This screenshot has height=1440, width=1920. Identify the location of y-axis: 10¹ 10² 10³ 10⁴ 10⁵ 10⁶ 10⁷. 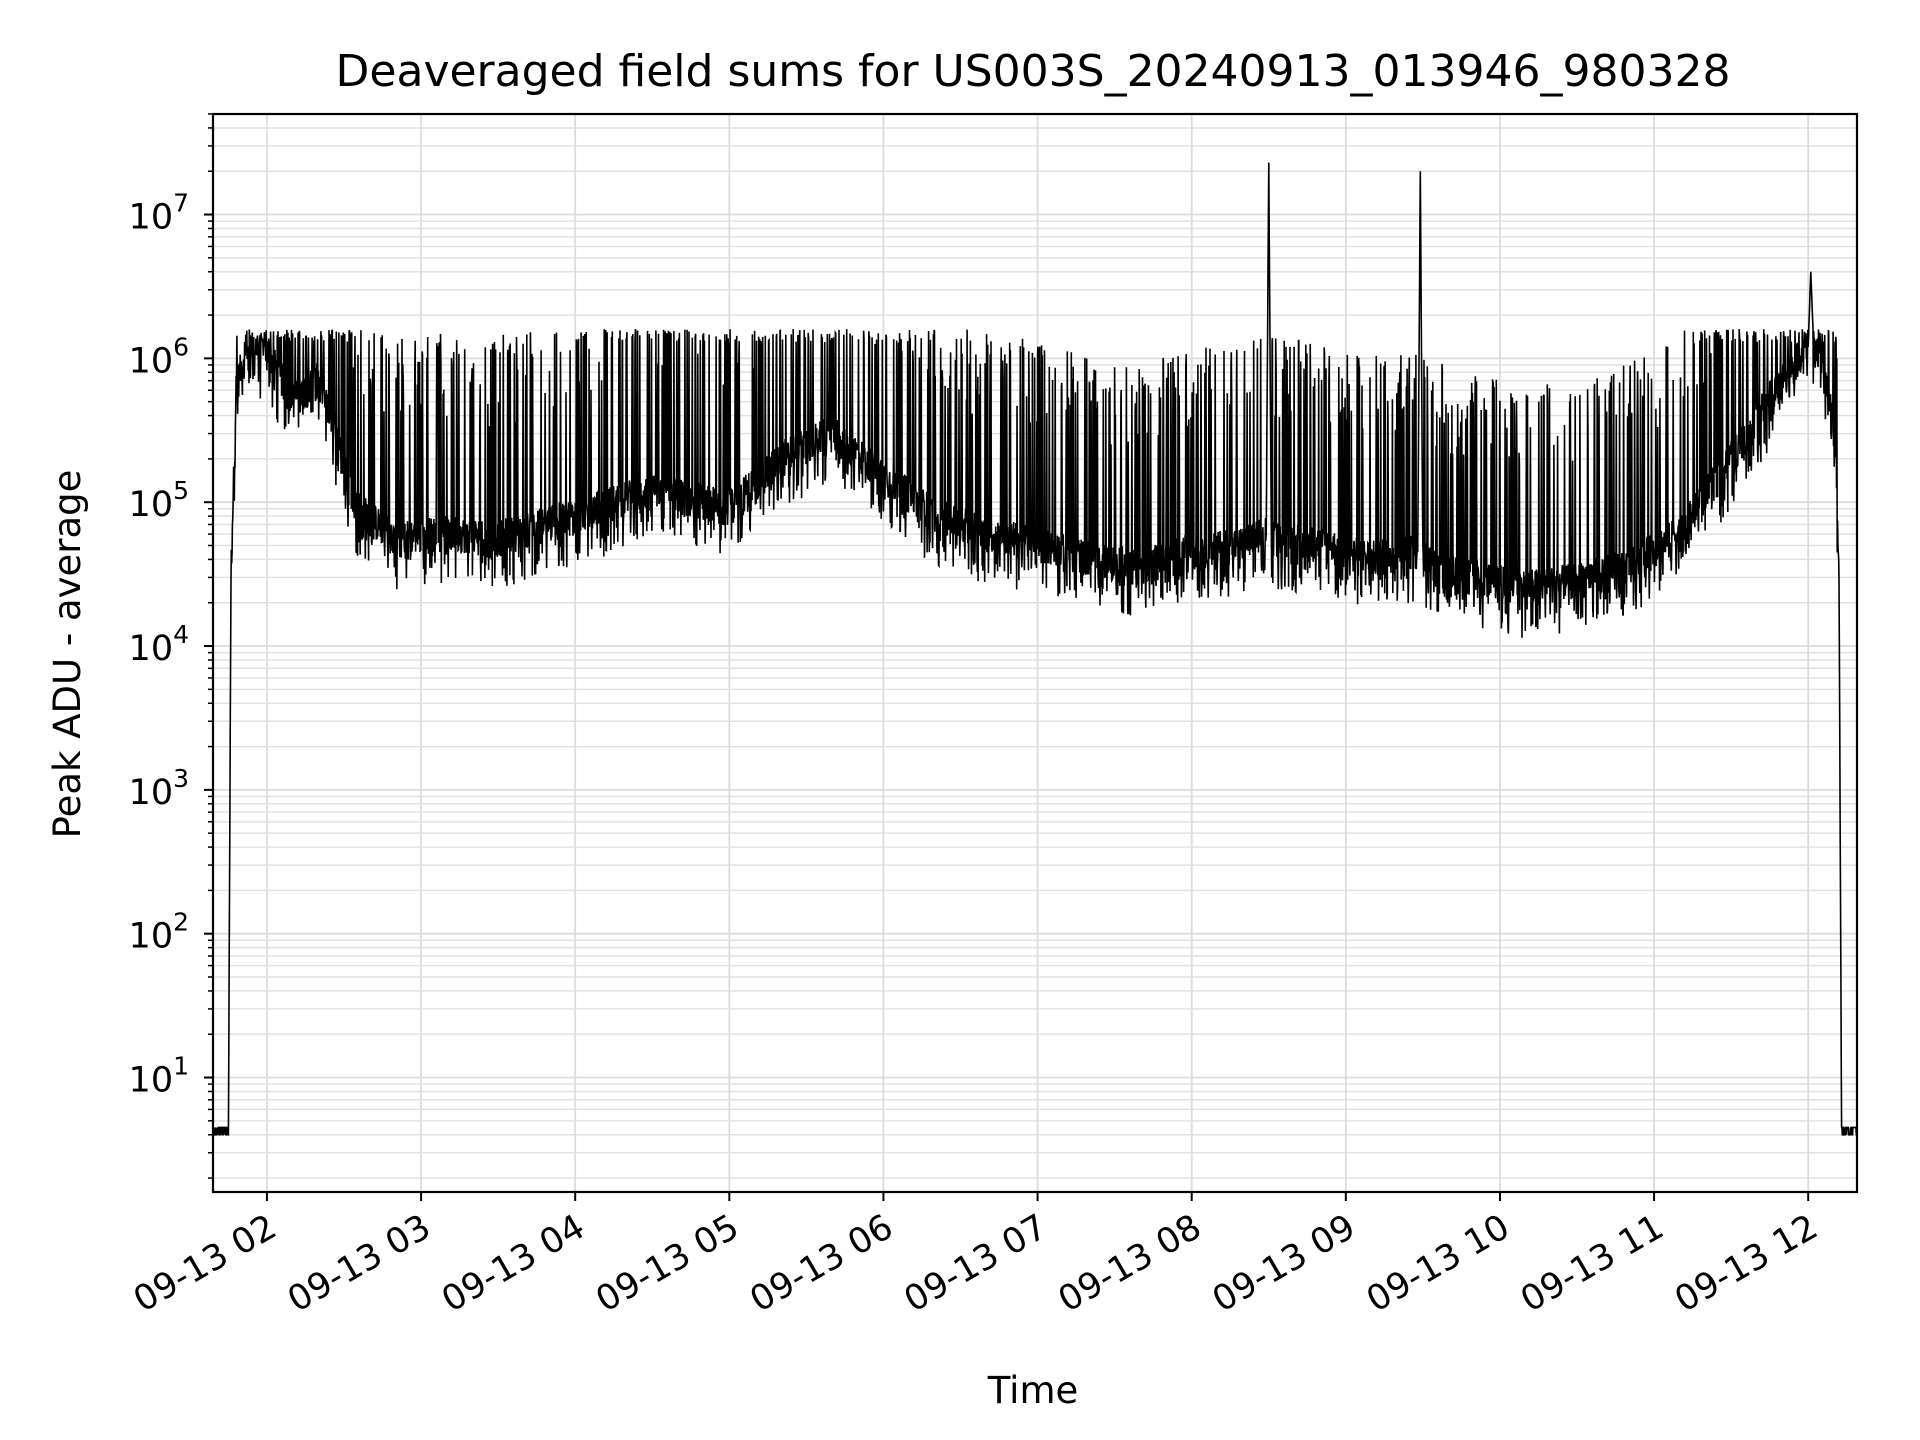
(171, 646).